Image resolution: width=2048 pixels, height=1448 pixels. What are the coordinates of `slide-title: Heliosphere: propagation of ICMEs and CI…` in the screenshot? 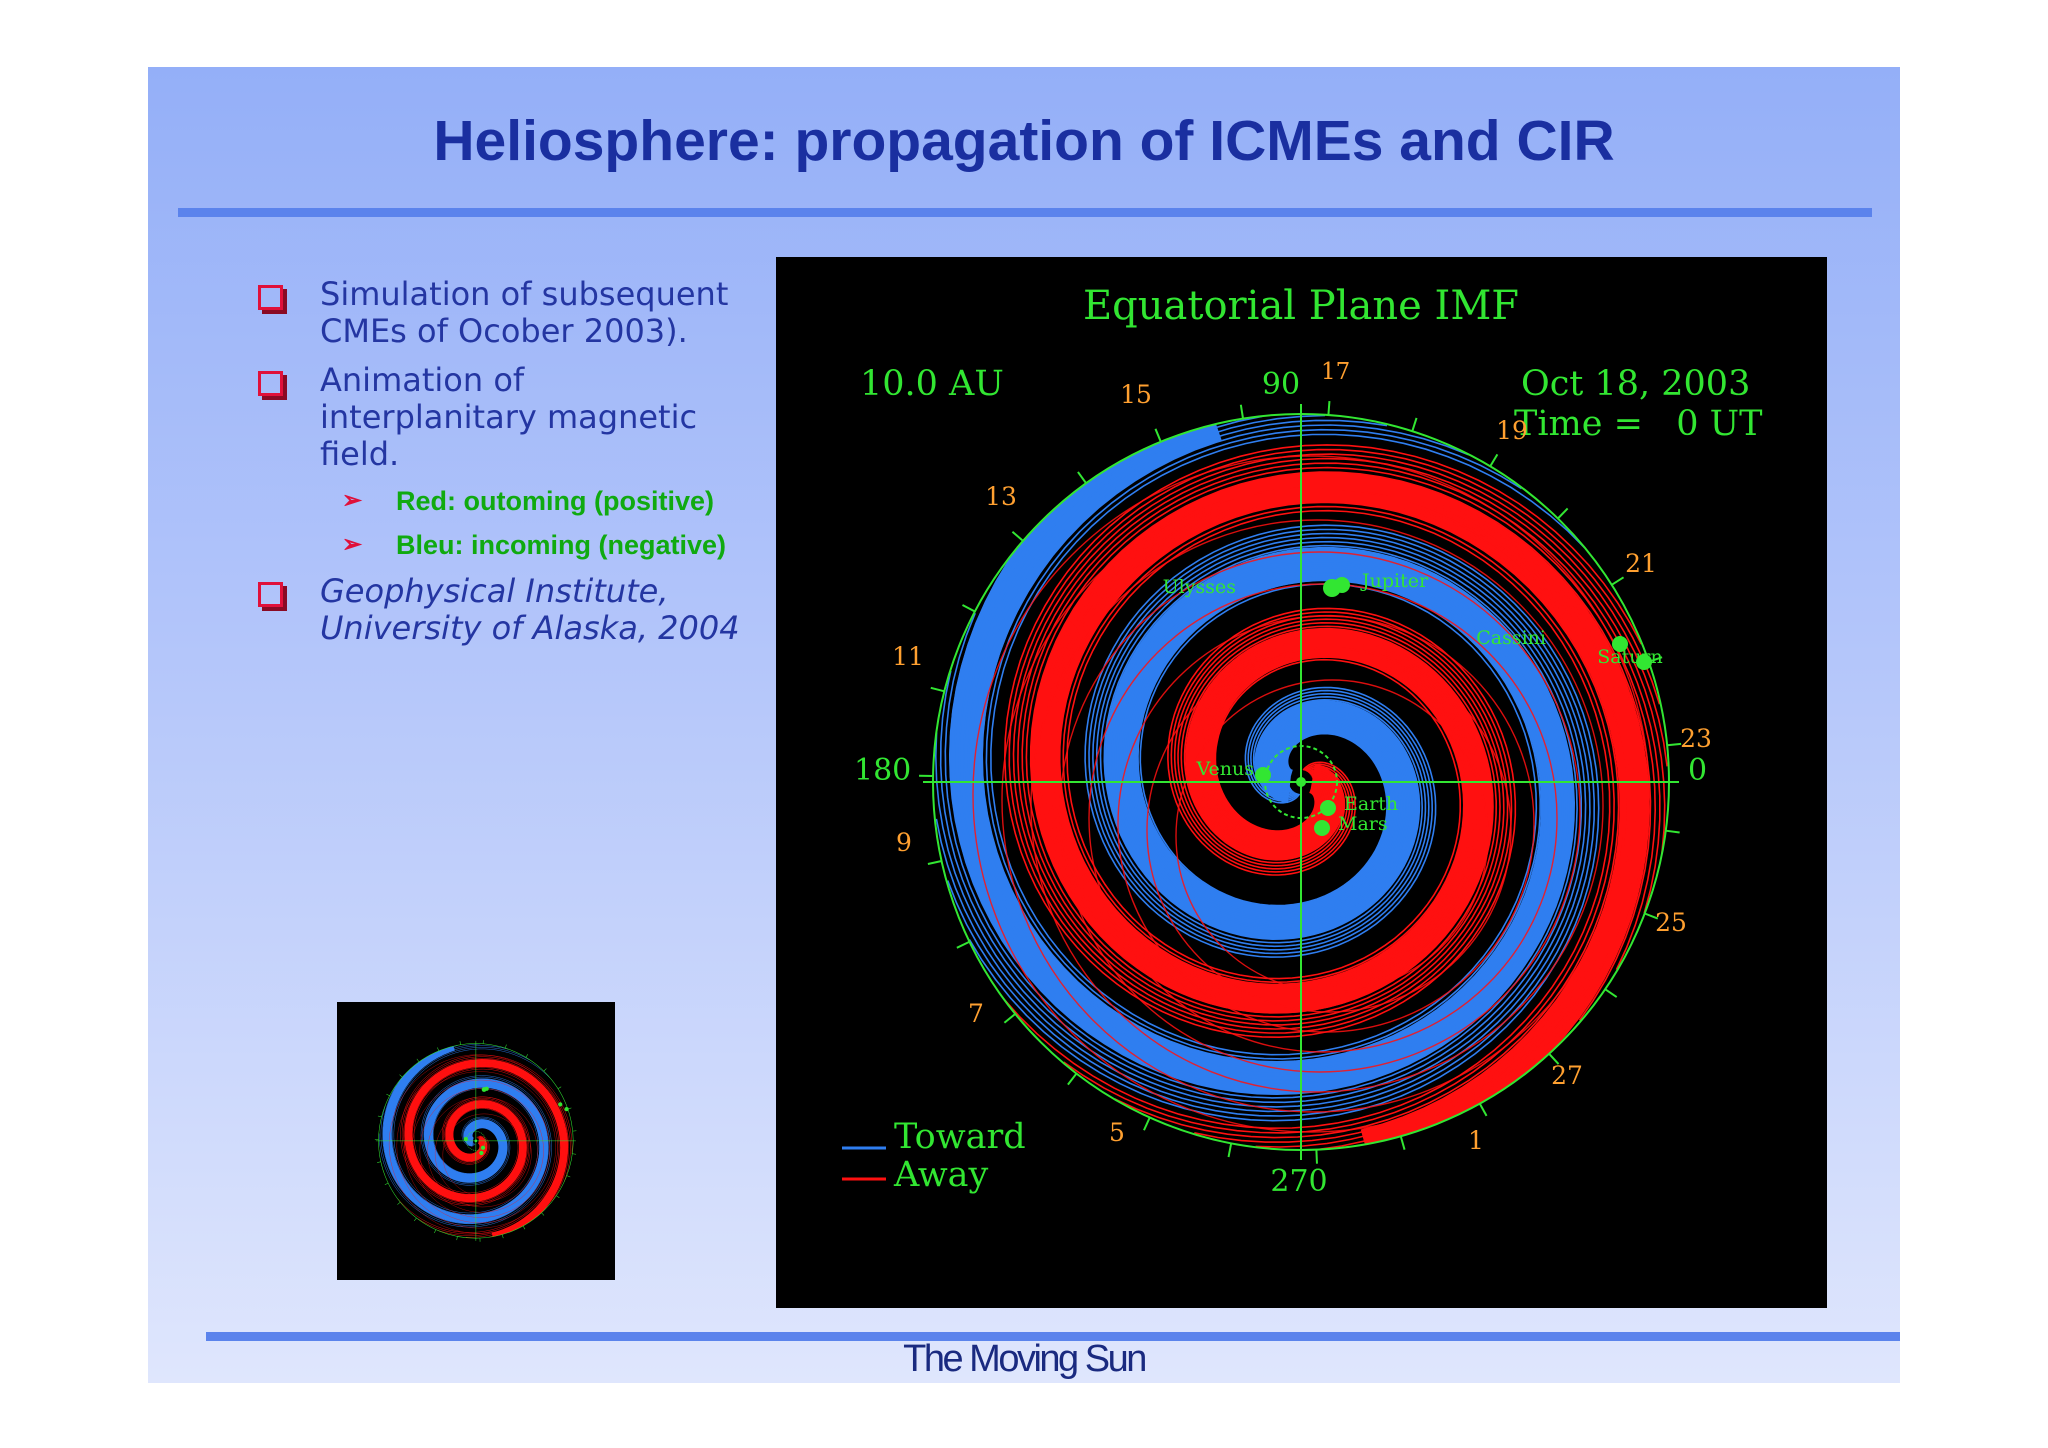 It's located at (1024, 141).